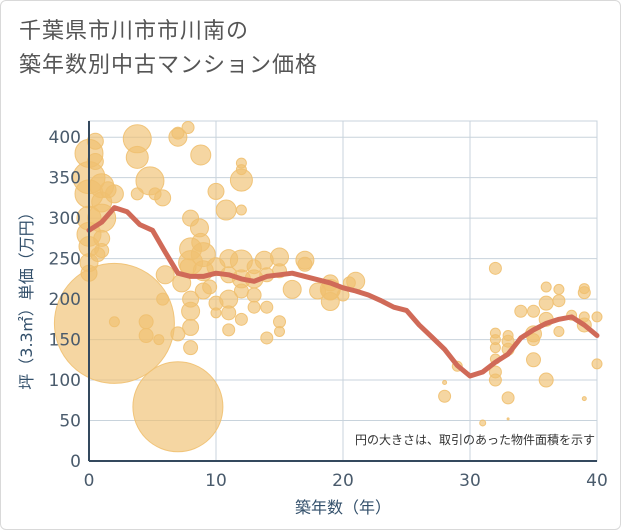  Describe the element at coordinates (65, 300) in the screenshot. I see `y-tick-label: 200` at that location.